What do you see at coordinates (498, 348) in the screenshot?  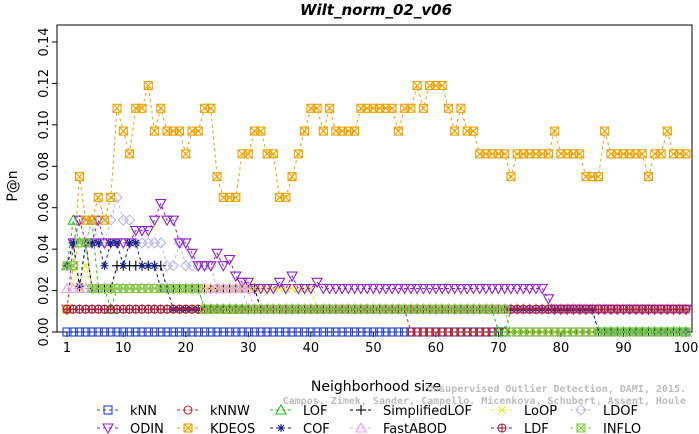 I see `x-tick-label: 70` at bounding box center [498, 348].